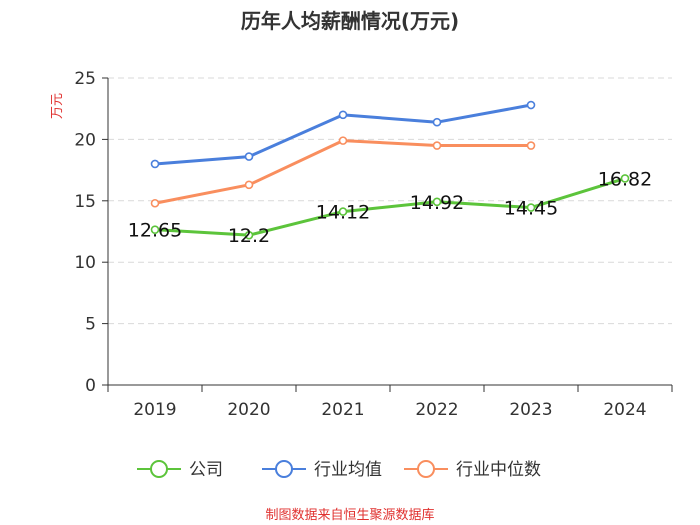 The image size is (700, 525). What do you see at coordinates (348, 470) in the screenshot?
I see `legend-label: 行业均值` at bounding box center [348, 470].